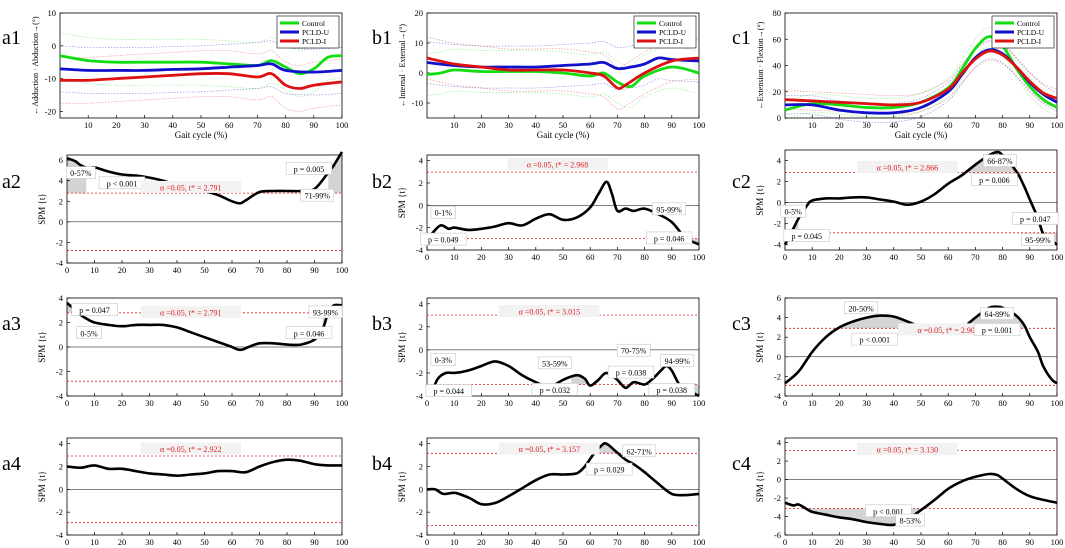 Image resolution: width=1065 pixels, height=548 pixels. I want to click on legend-box, so click(308, 32).